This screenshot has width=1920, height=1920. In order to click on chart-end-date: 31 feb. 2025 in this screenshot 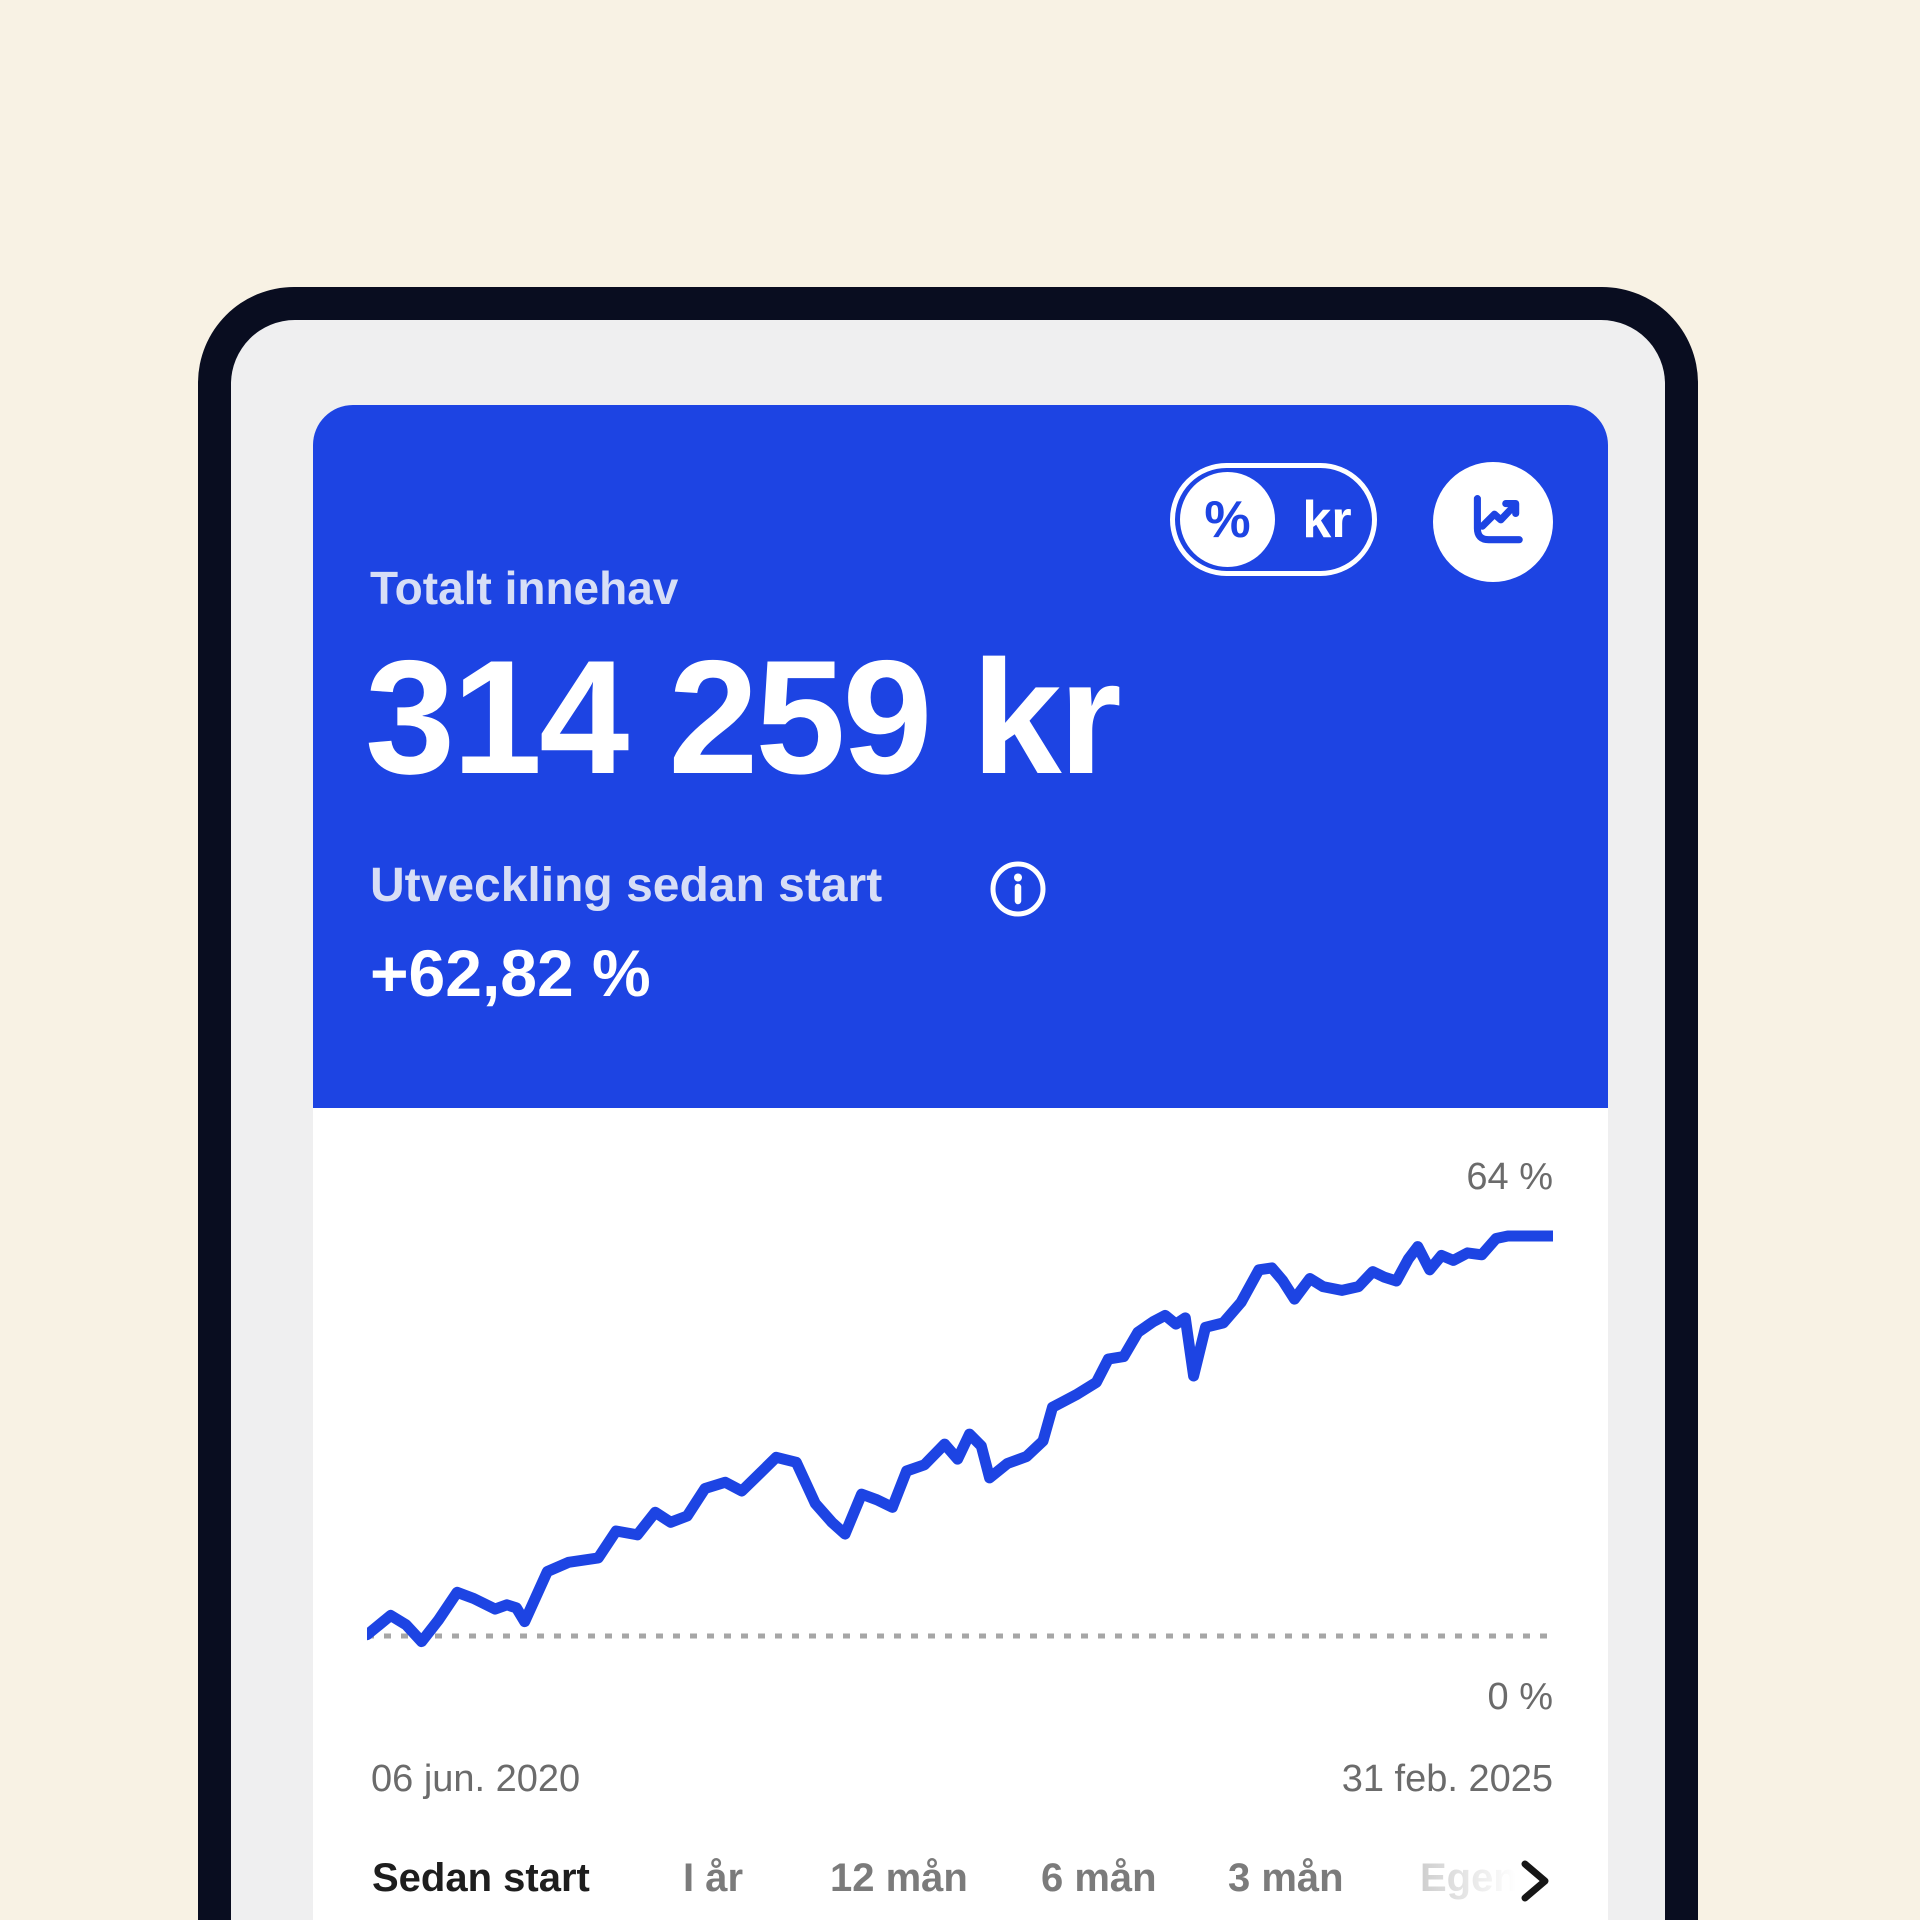, I will do `click(1447, 1779)`.